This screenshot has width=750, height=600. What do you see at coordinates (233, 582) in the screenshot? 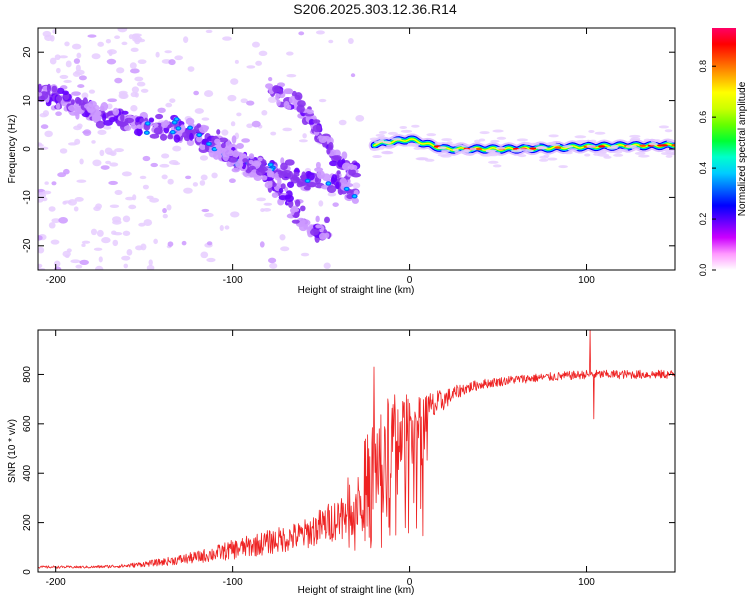
I see `x-tick-label: -100` at bounding box center [233, 582].